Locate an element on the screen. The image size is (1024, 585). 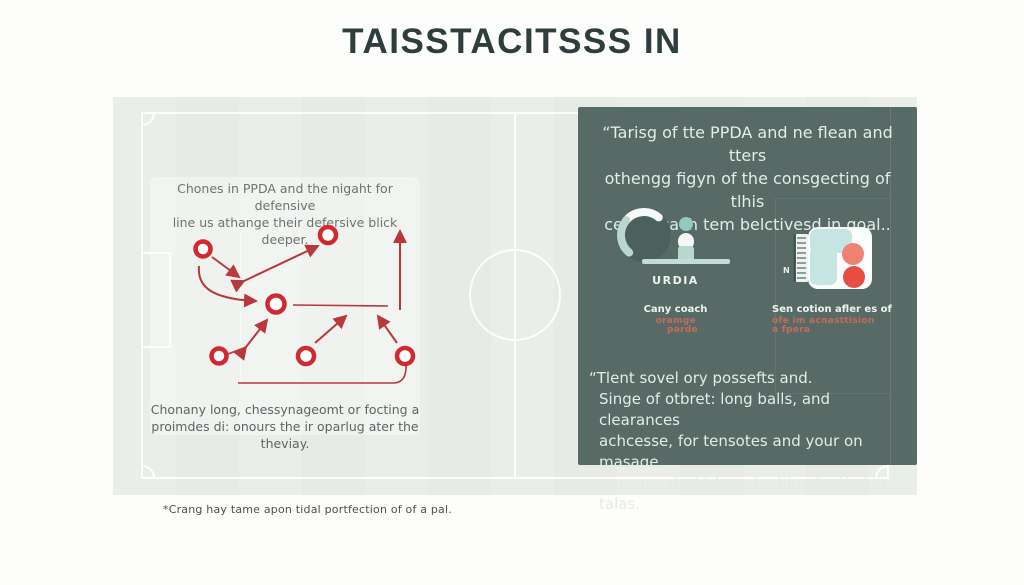
ruler-letter: N is located at coordinates (786, 270).